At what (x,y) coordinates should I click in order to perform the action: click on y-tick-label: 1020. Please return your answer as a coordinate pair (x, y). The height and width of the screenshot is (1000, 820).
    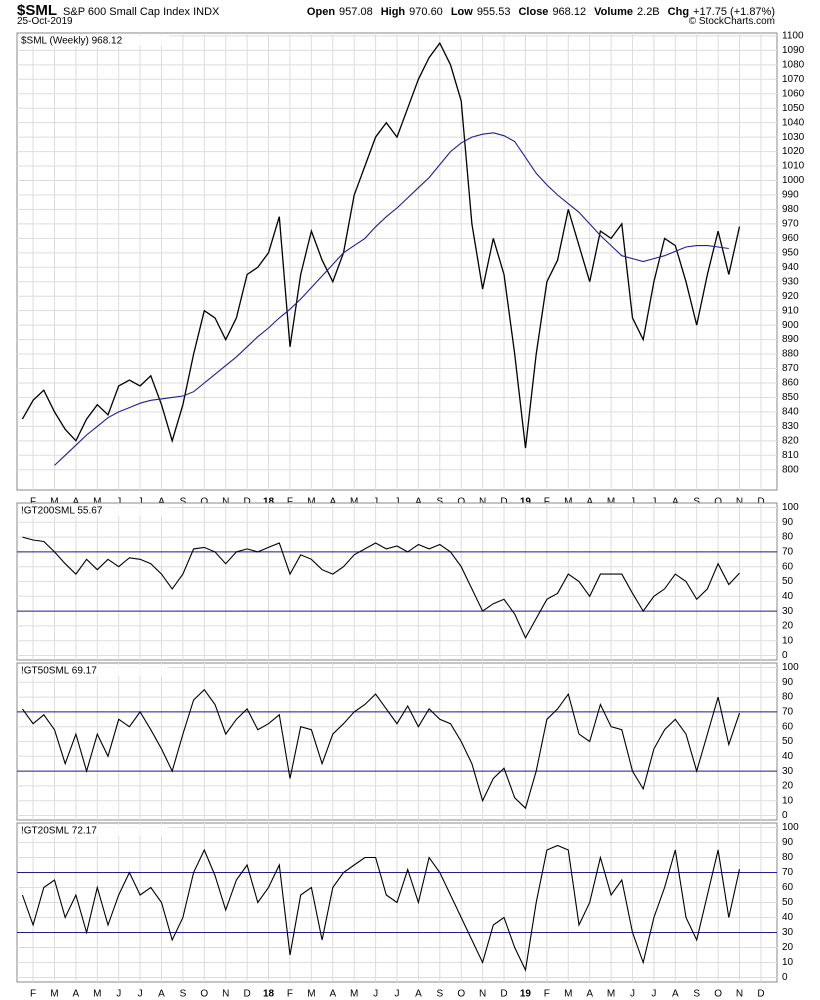
    Looking at the image, I should click on (793, 151).